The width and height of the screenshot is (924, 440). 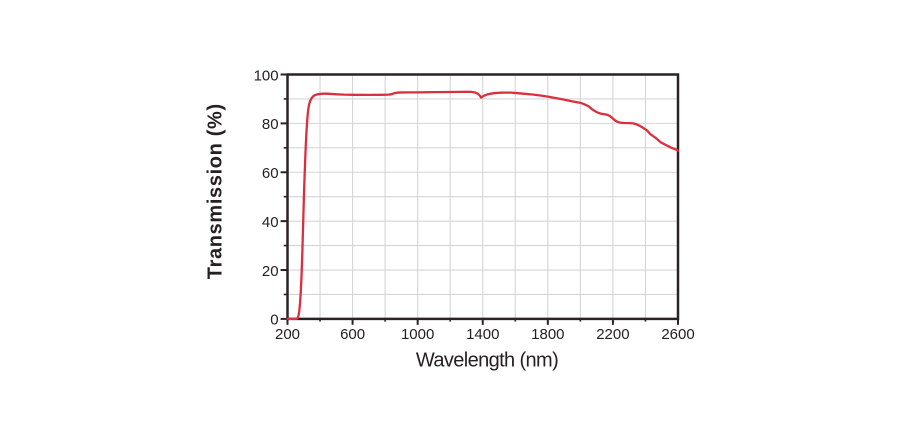 What do you see at coordinates (482, 334) in the screenshot?
I see `svg-text: 1400` at bounding box center [482, 334].